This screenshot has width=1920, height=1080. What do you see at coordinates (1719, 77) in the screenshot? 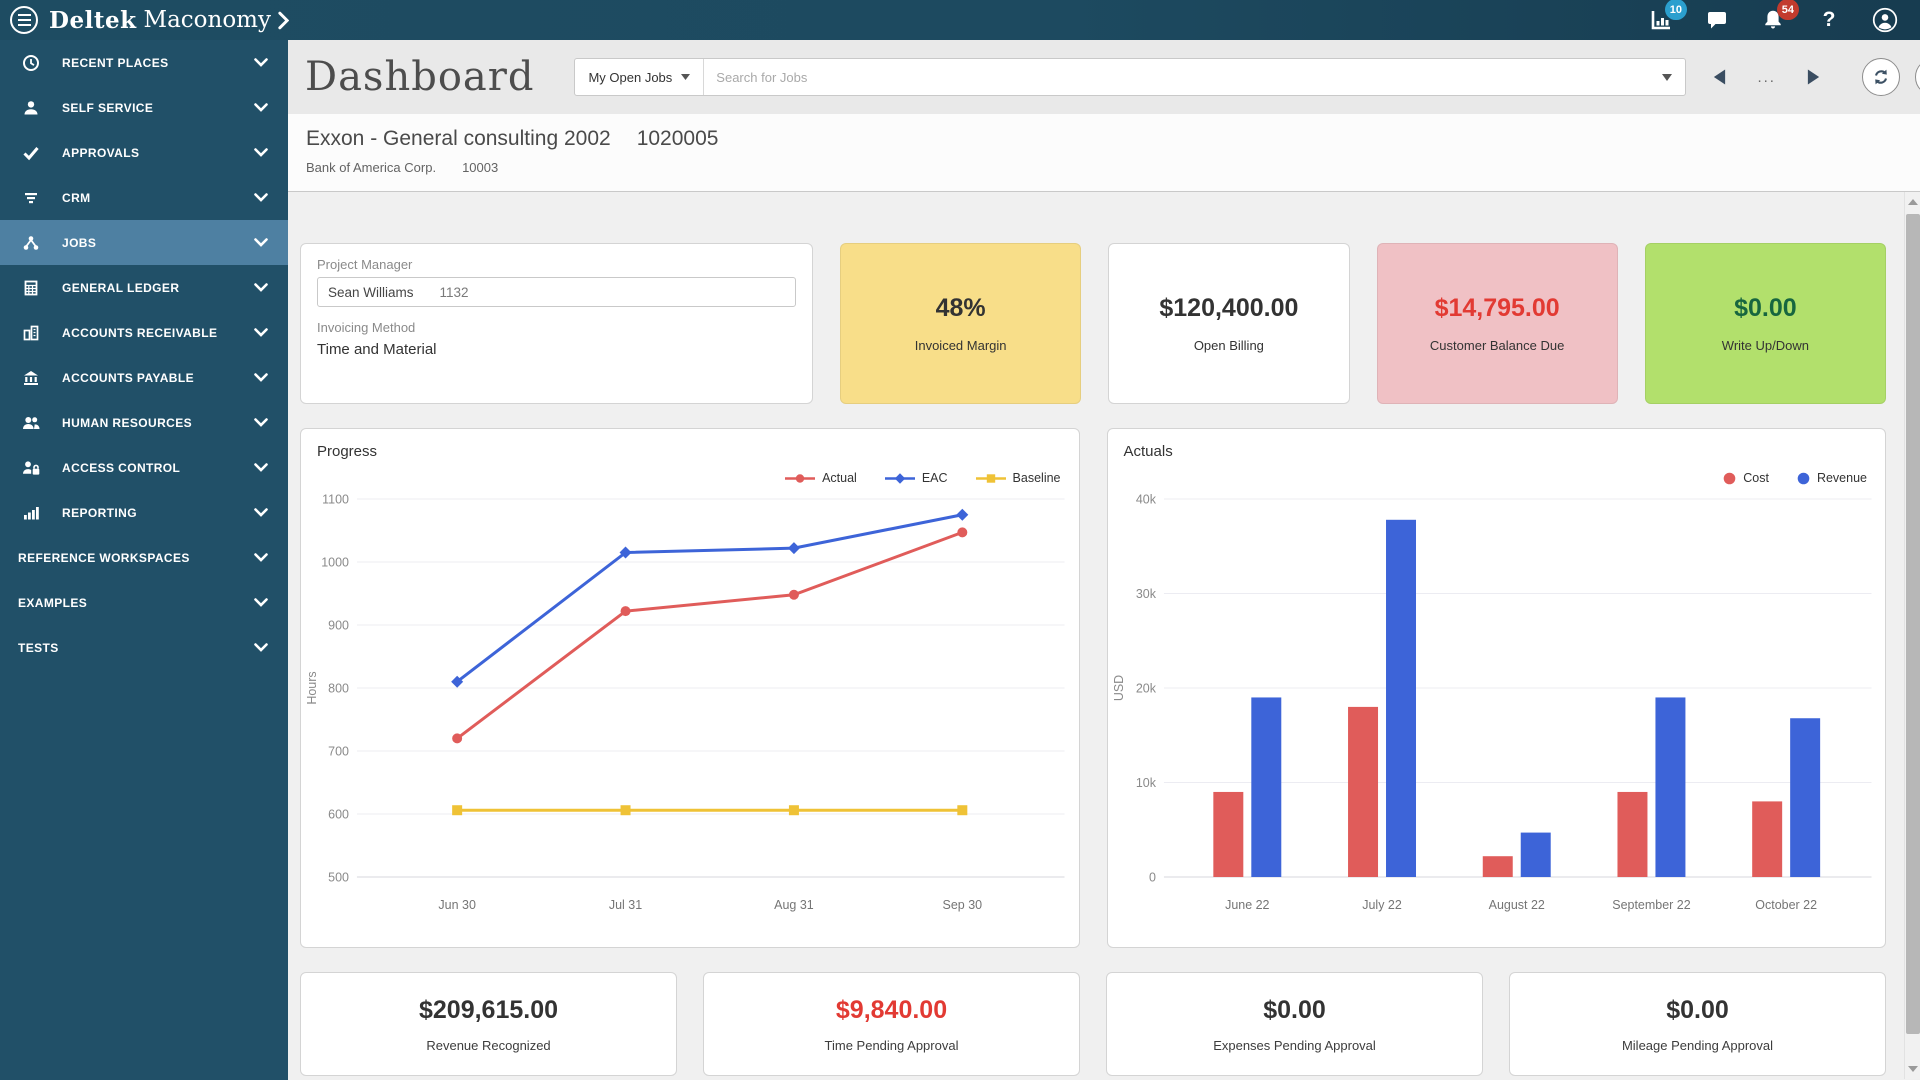
I see `previous-record-button` at bounding box center [1719, 77].